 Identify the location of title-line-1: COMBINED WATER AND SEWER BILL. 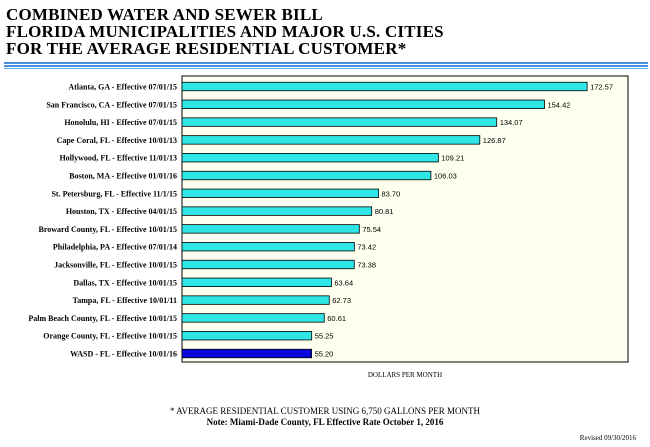
(164, 14).